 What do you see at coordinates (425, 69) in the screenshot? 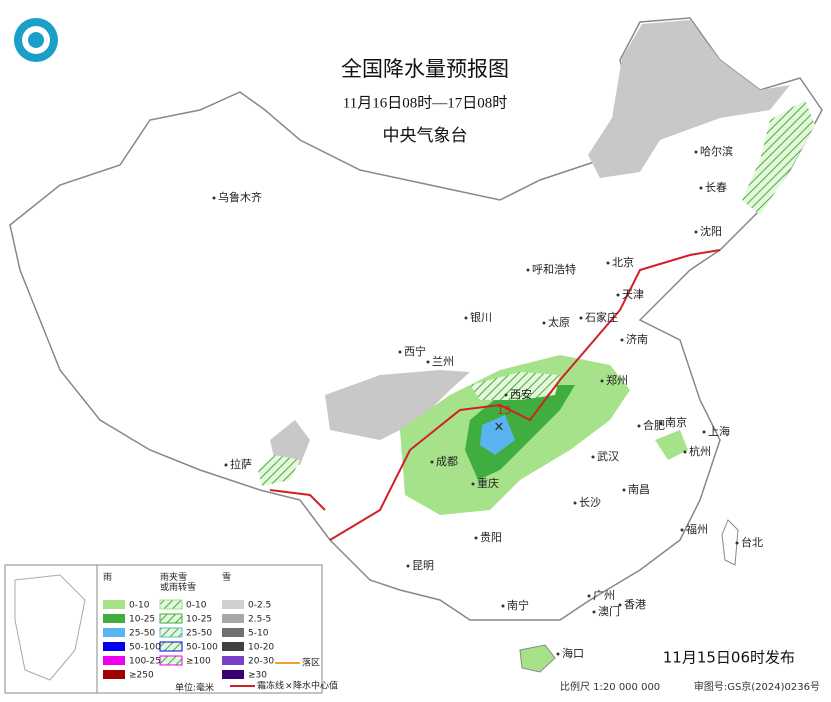
I see `title: 全国降水量预报图` at bounding box center [425, 69].